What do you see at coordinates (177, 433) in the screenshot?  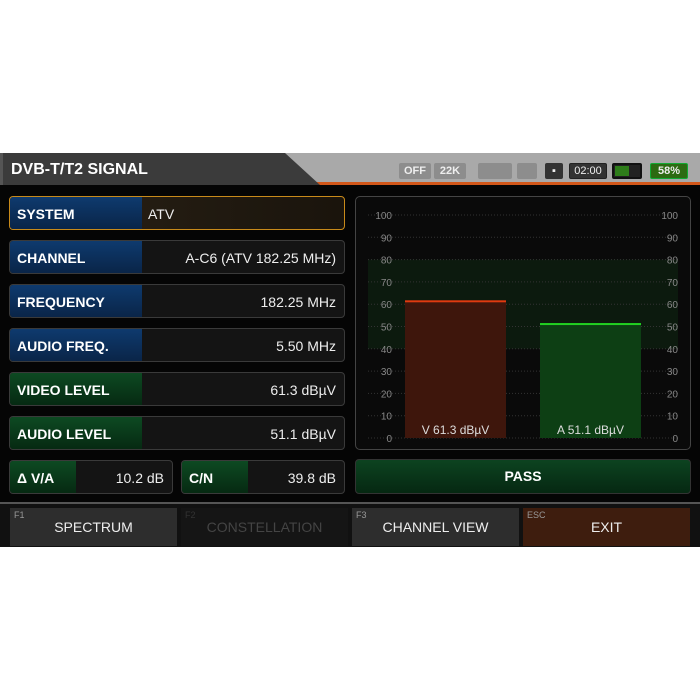 I see `audio-level-row: AUDIO LEVEL 51.1 dBµV` at bounding box center [177, 433].